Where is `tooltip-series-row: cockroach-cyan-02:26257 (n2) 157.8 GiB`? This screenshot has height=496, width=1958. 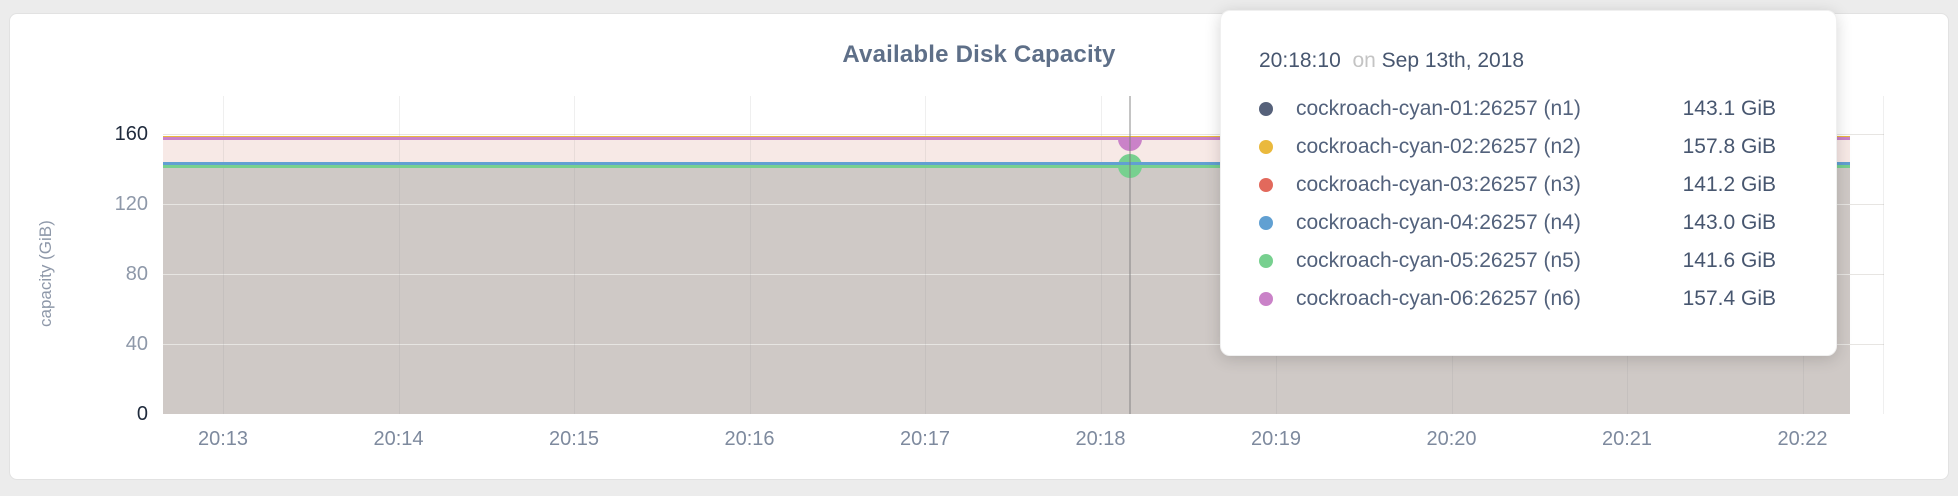 tooltip-series-row: cockroach-cyan-02:26257 (n2) 157.8 GiB is located at coordinates (1517, 147).